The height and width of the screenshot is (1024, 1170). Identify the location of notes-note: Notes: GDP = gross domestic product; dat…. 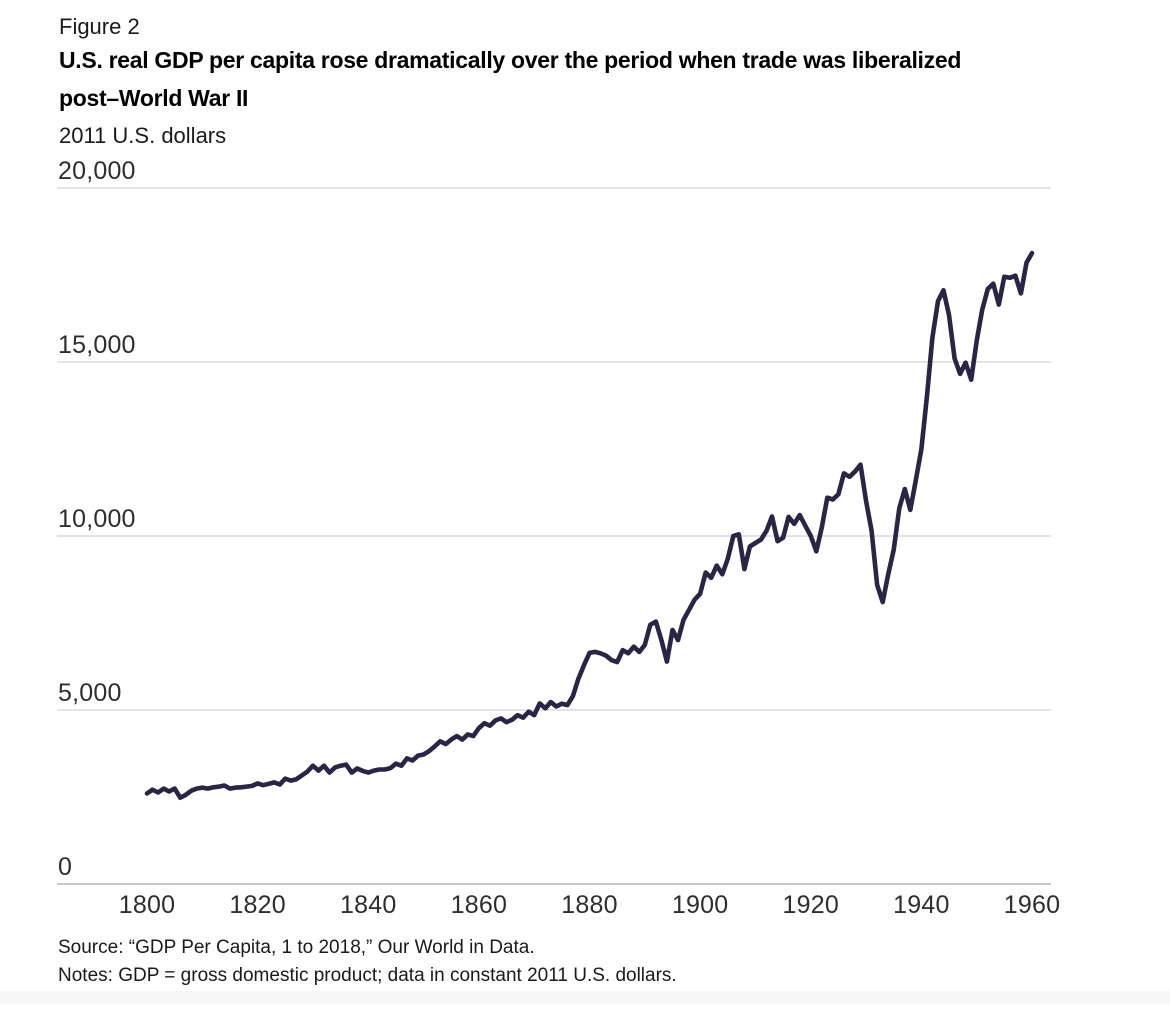
(367, 975).